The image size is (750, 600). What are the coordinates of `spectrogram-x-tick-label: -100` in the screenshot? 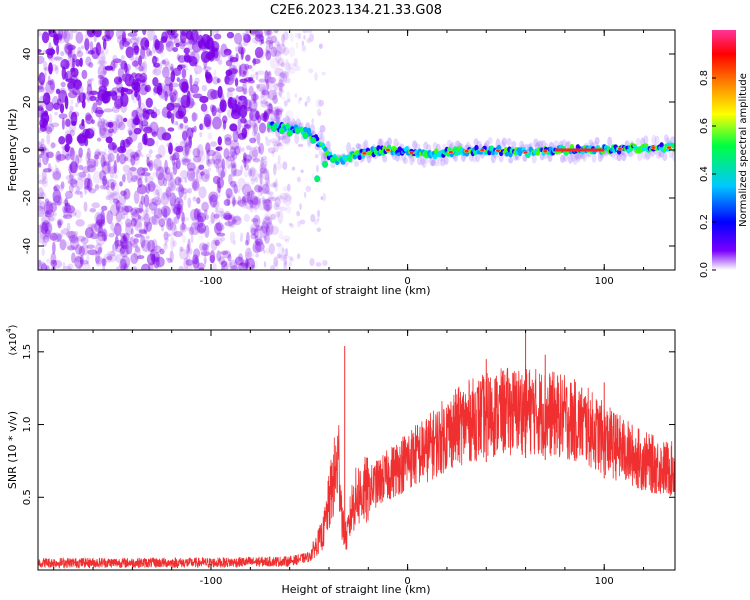 It's located at (211, 281).